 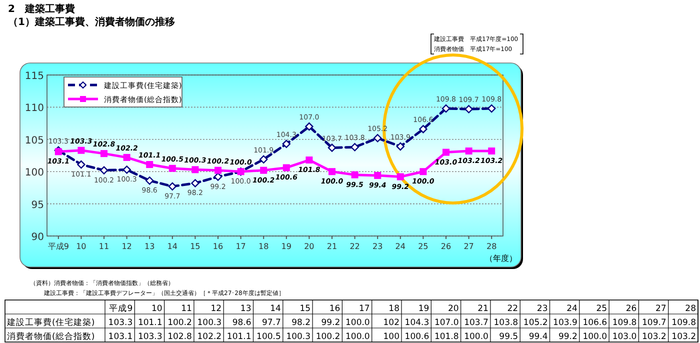 I want to click on x-tick-label: 21, so click(x=332, y=246).